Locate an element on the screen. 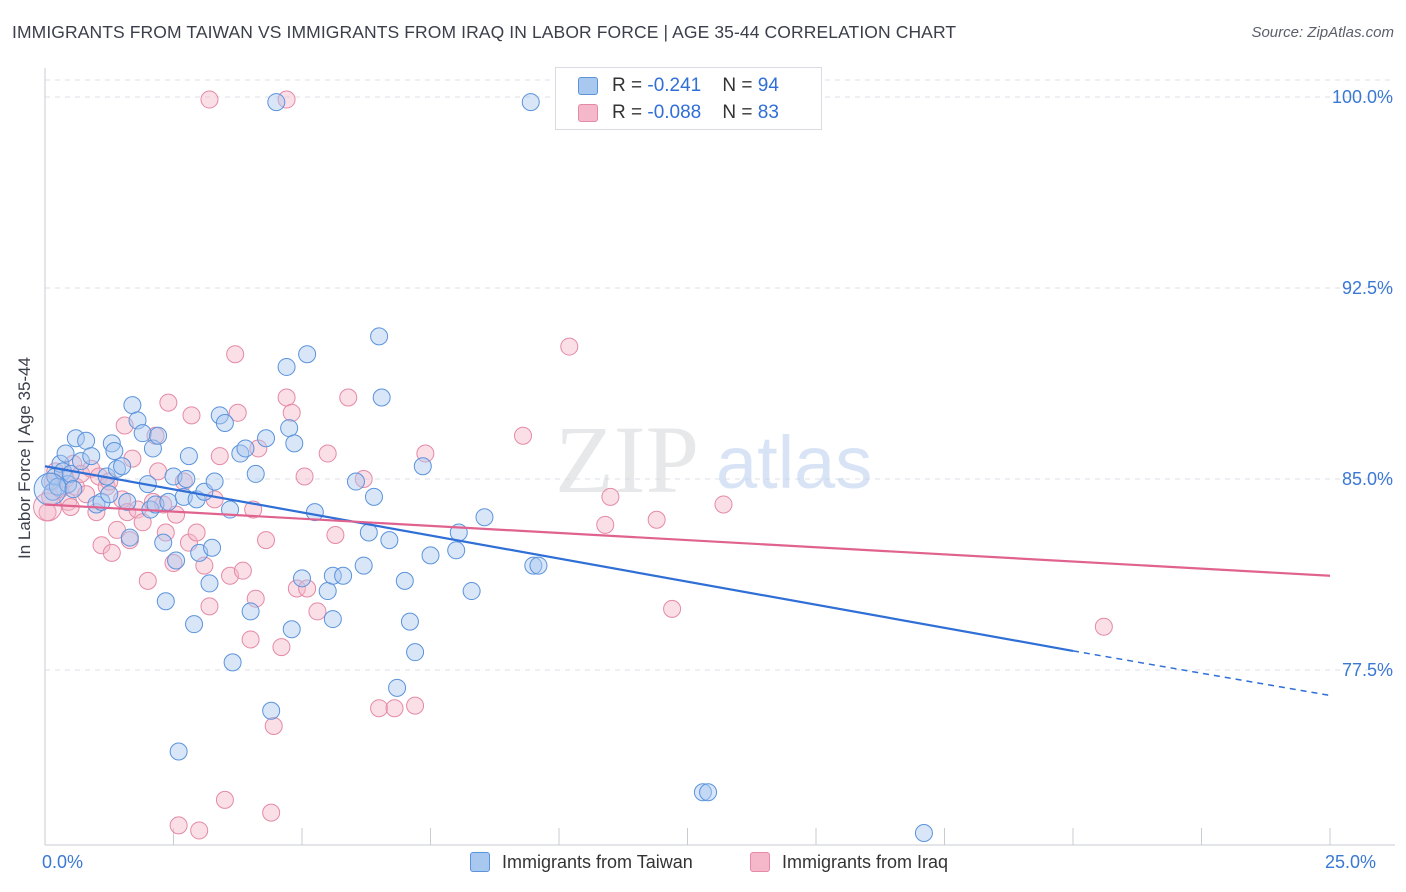  y-axis-label: In Labor Force | Age 35-44 is located at coordinates (24, 458).